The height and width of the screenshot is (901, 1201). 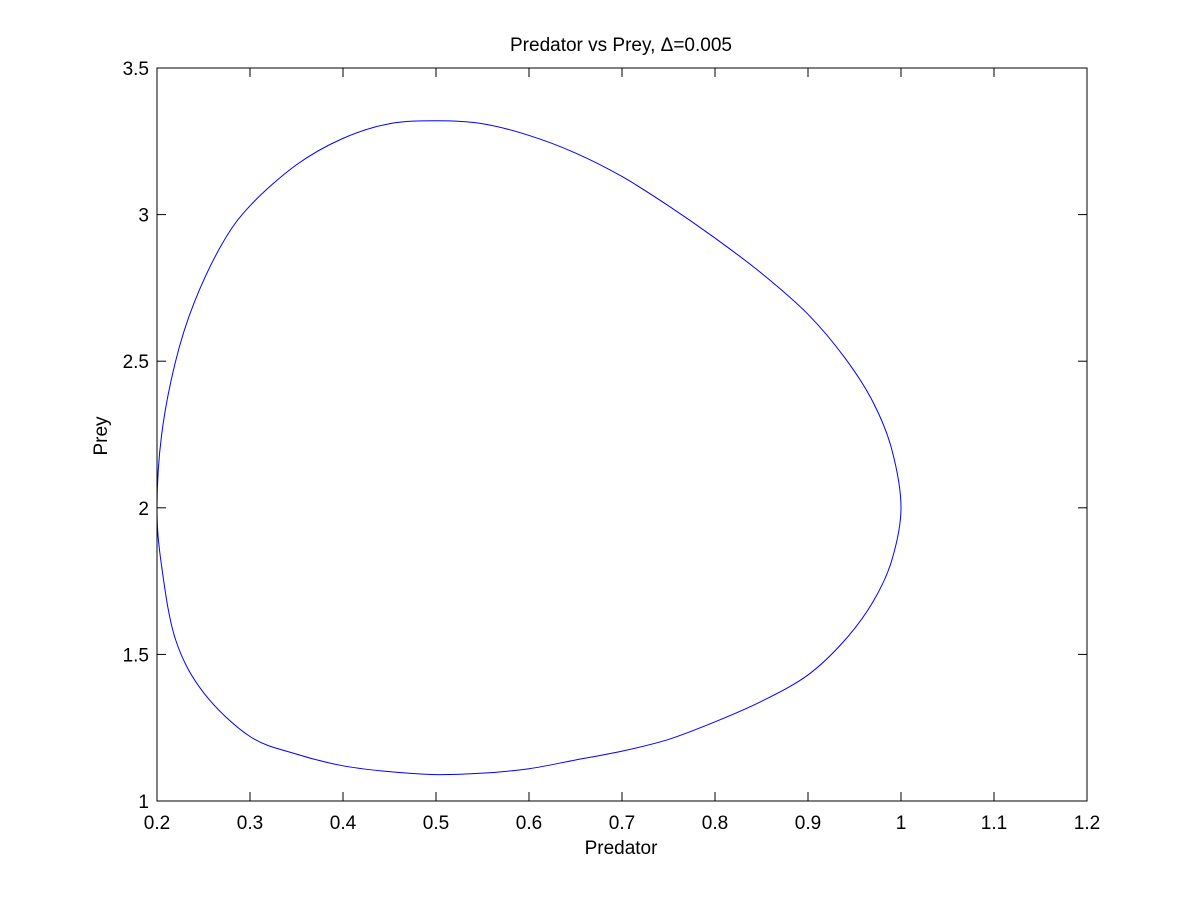 I want to click on y-tick-label: 1.5, so click(x=136, y=655).